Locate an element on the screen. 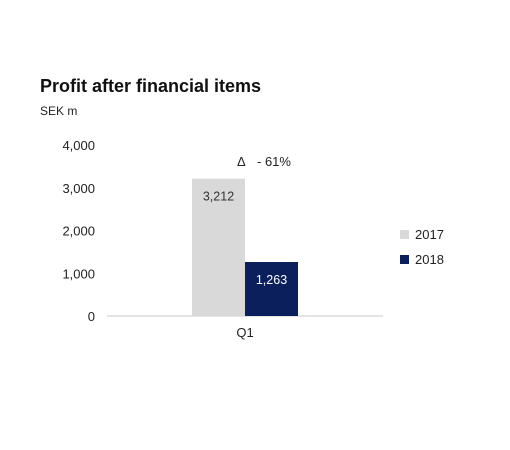 This screenshot has width=510, height=450. bar-value-label-2018: 1,263 is located at coordinates (271, 280).